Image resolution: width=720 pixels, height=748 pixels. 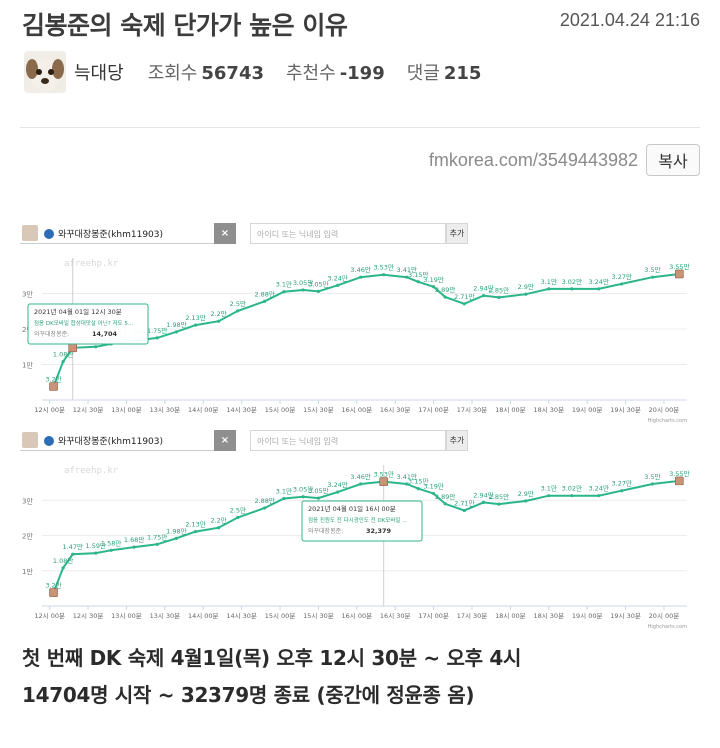 I want to click on comments-label: 댓글, so click(x=423, y=73).